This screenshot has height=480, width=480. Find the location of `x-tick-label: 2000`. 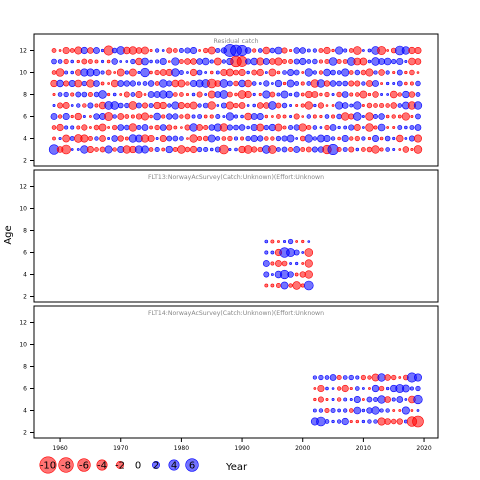

x-tick-label: 2000 is located at coordinates (302, 448).